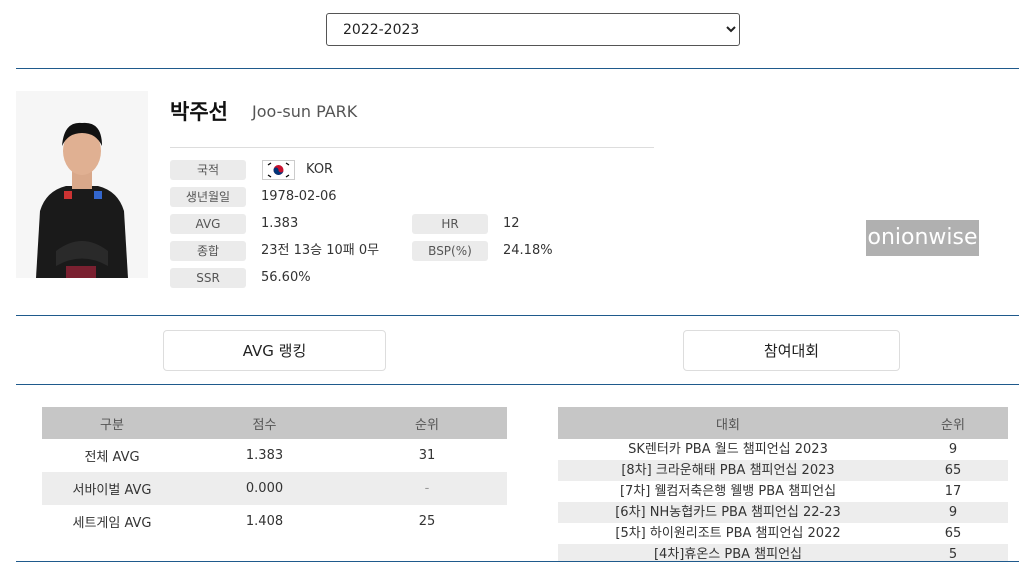 This screenshot has width=1019, height=578. Describe the element at coordinates (511, 223) in the screenshot. I see `hr-value: 12` at that location.